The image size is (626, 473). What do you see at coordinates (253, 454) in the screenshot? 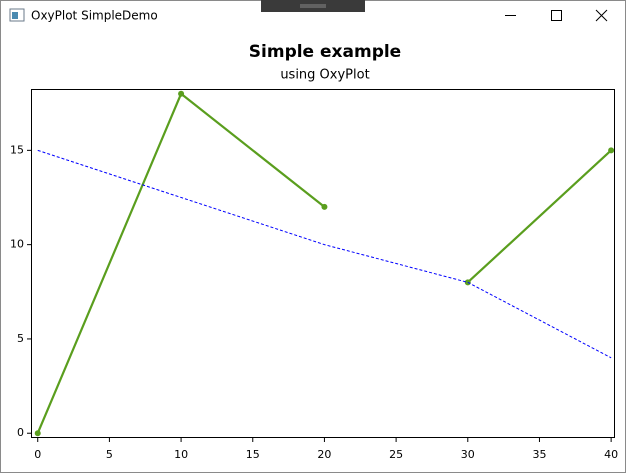
I see `x-tick-label: 15` at bounding box center [253, 454].